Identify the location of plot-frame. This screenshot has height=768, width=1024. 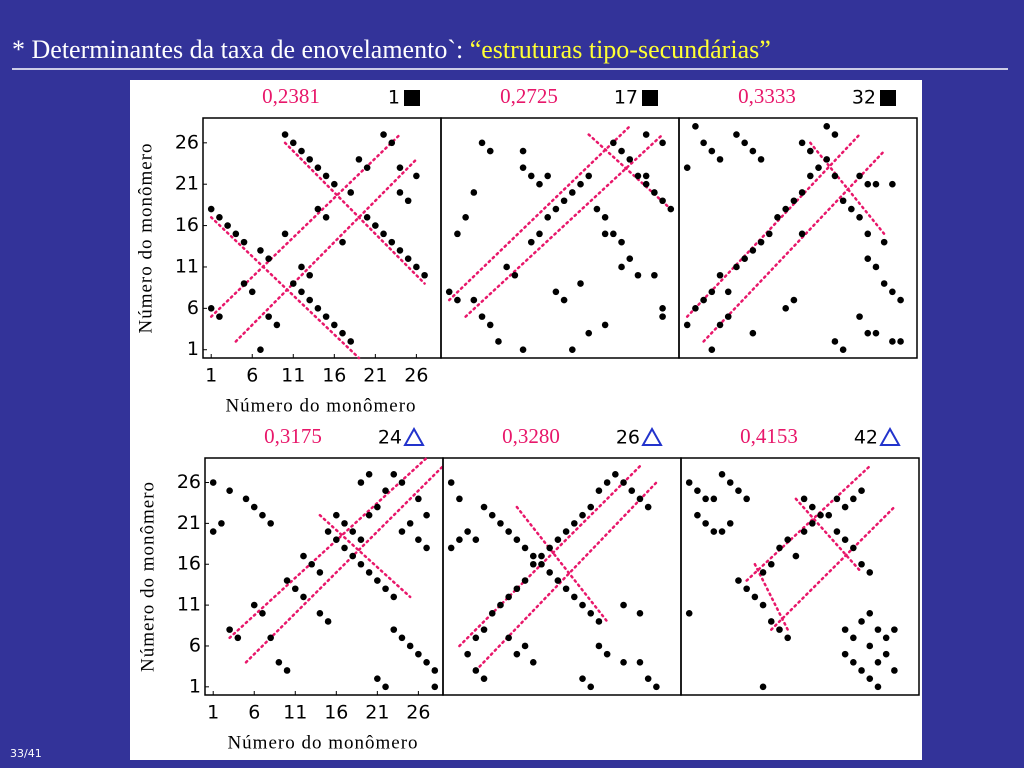
(798, 238).